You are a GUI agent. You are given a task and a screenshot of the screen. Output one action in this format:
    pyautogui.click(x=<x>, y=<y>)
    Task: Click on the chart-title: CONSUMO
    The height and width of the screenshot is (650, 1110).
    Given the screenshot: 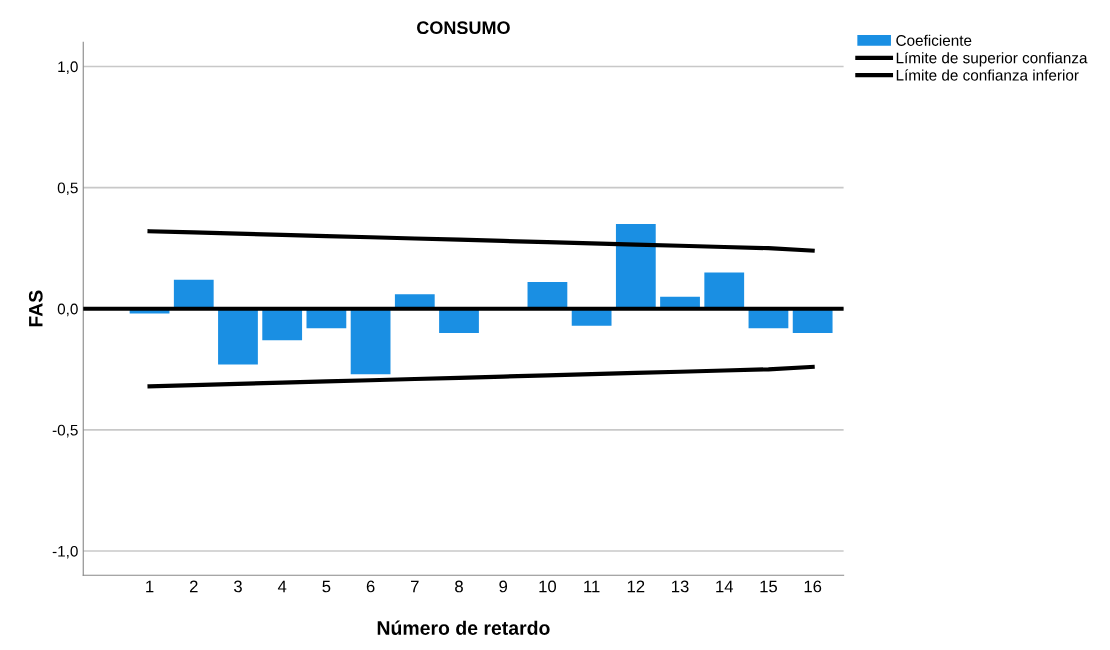 What is the action you would take?
    pyautogui.click(x=463, y=28)
    